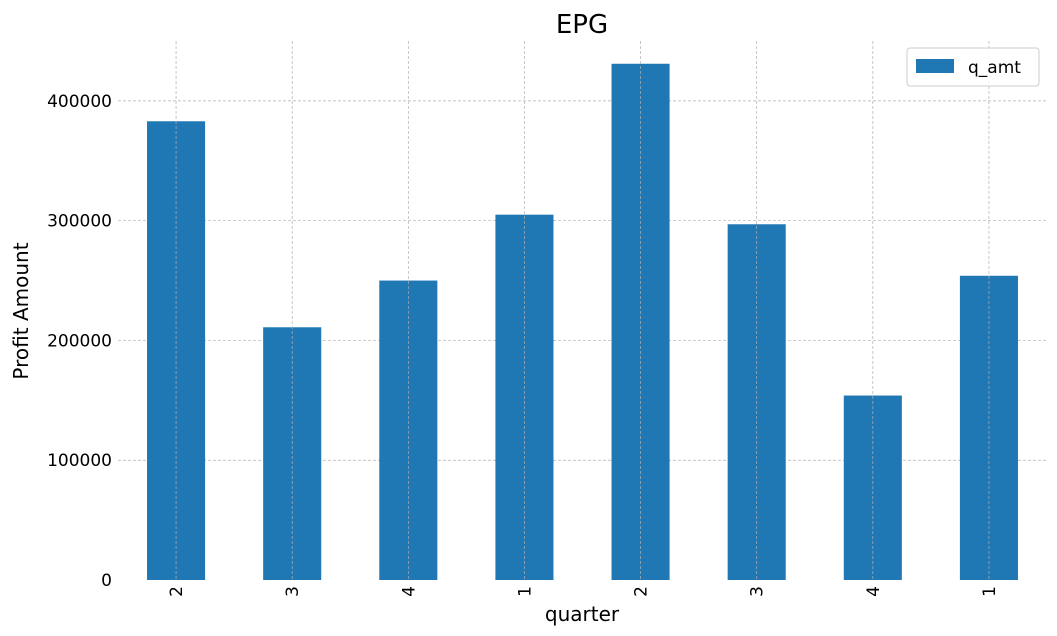 The height and width of the screenshot is (636, 1057). I want to click on legend-frame, so click(973, 67).